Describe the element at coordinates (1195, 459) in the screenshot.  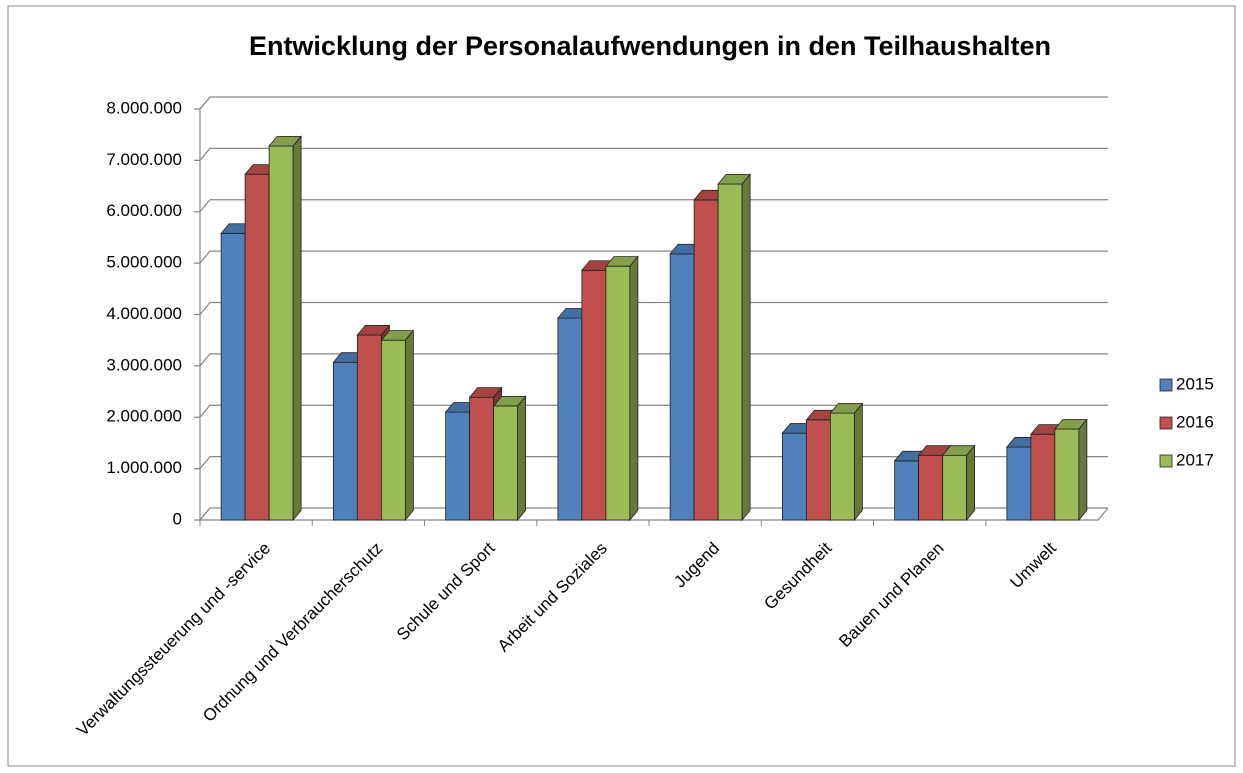
I see `legend-label: 2017` at that location.